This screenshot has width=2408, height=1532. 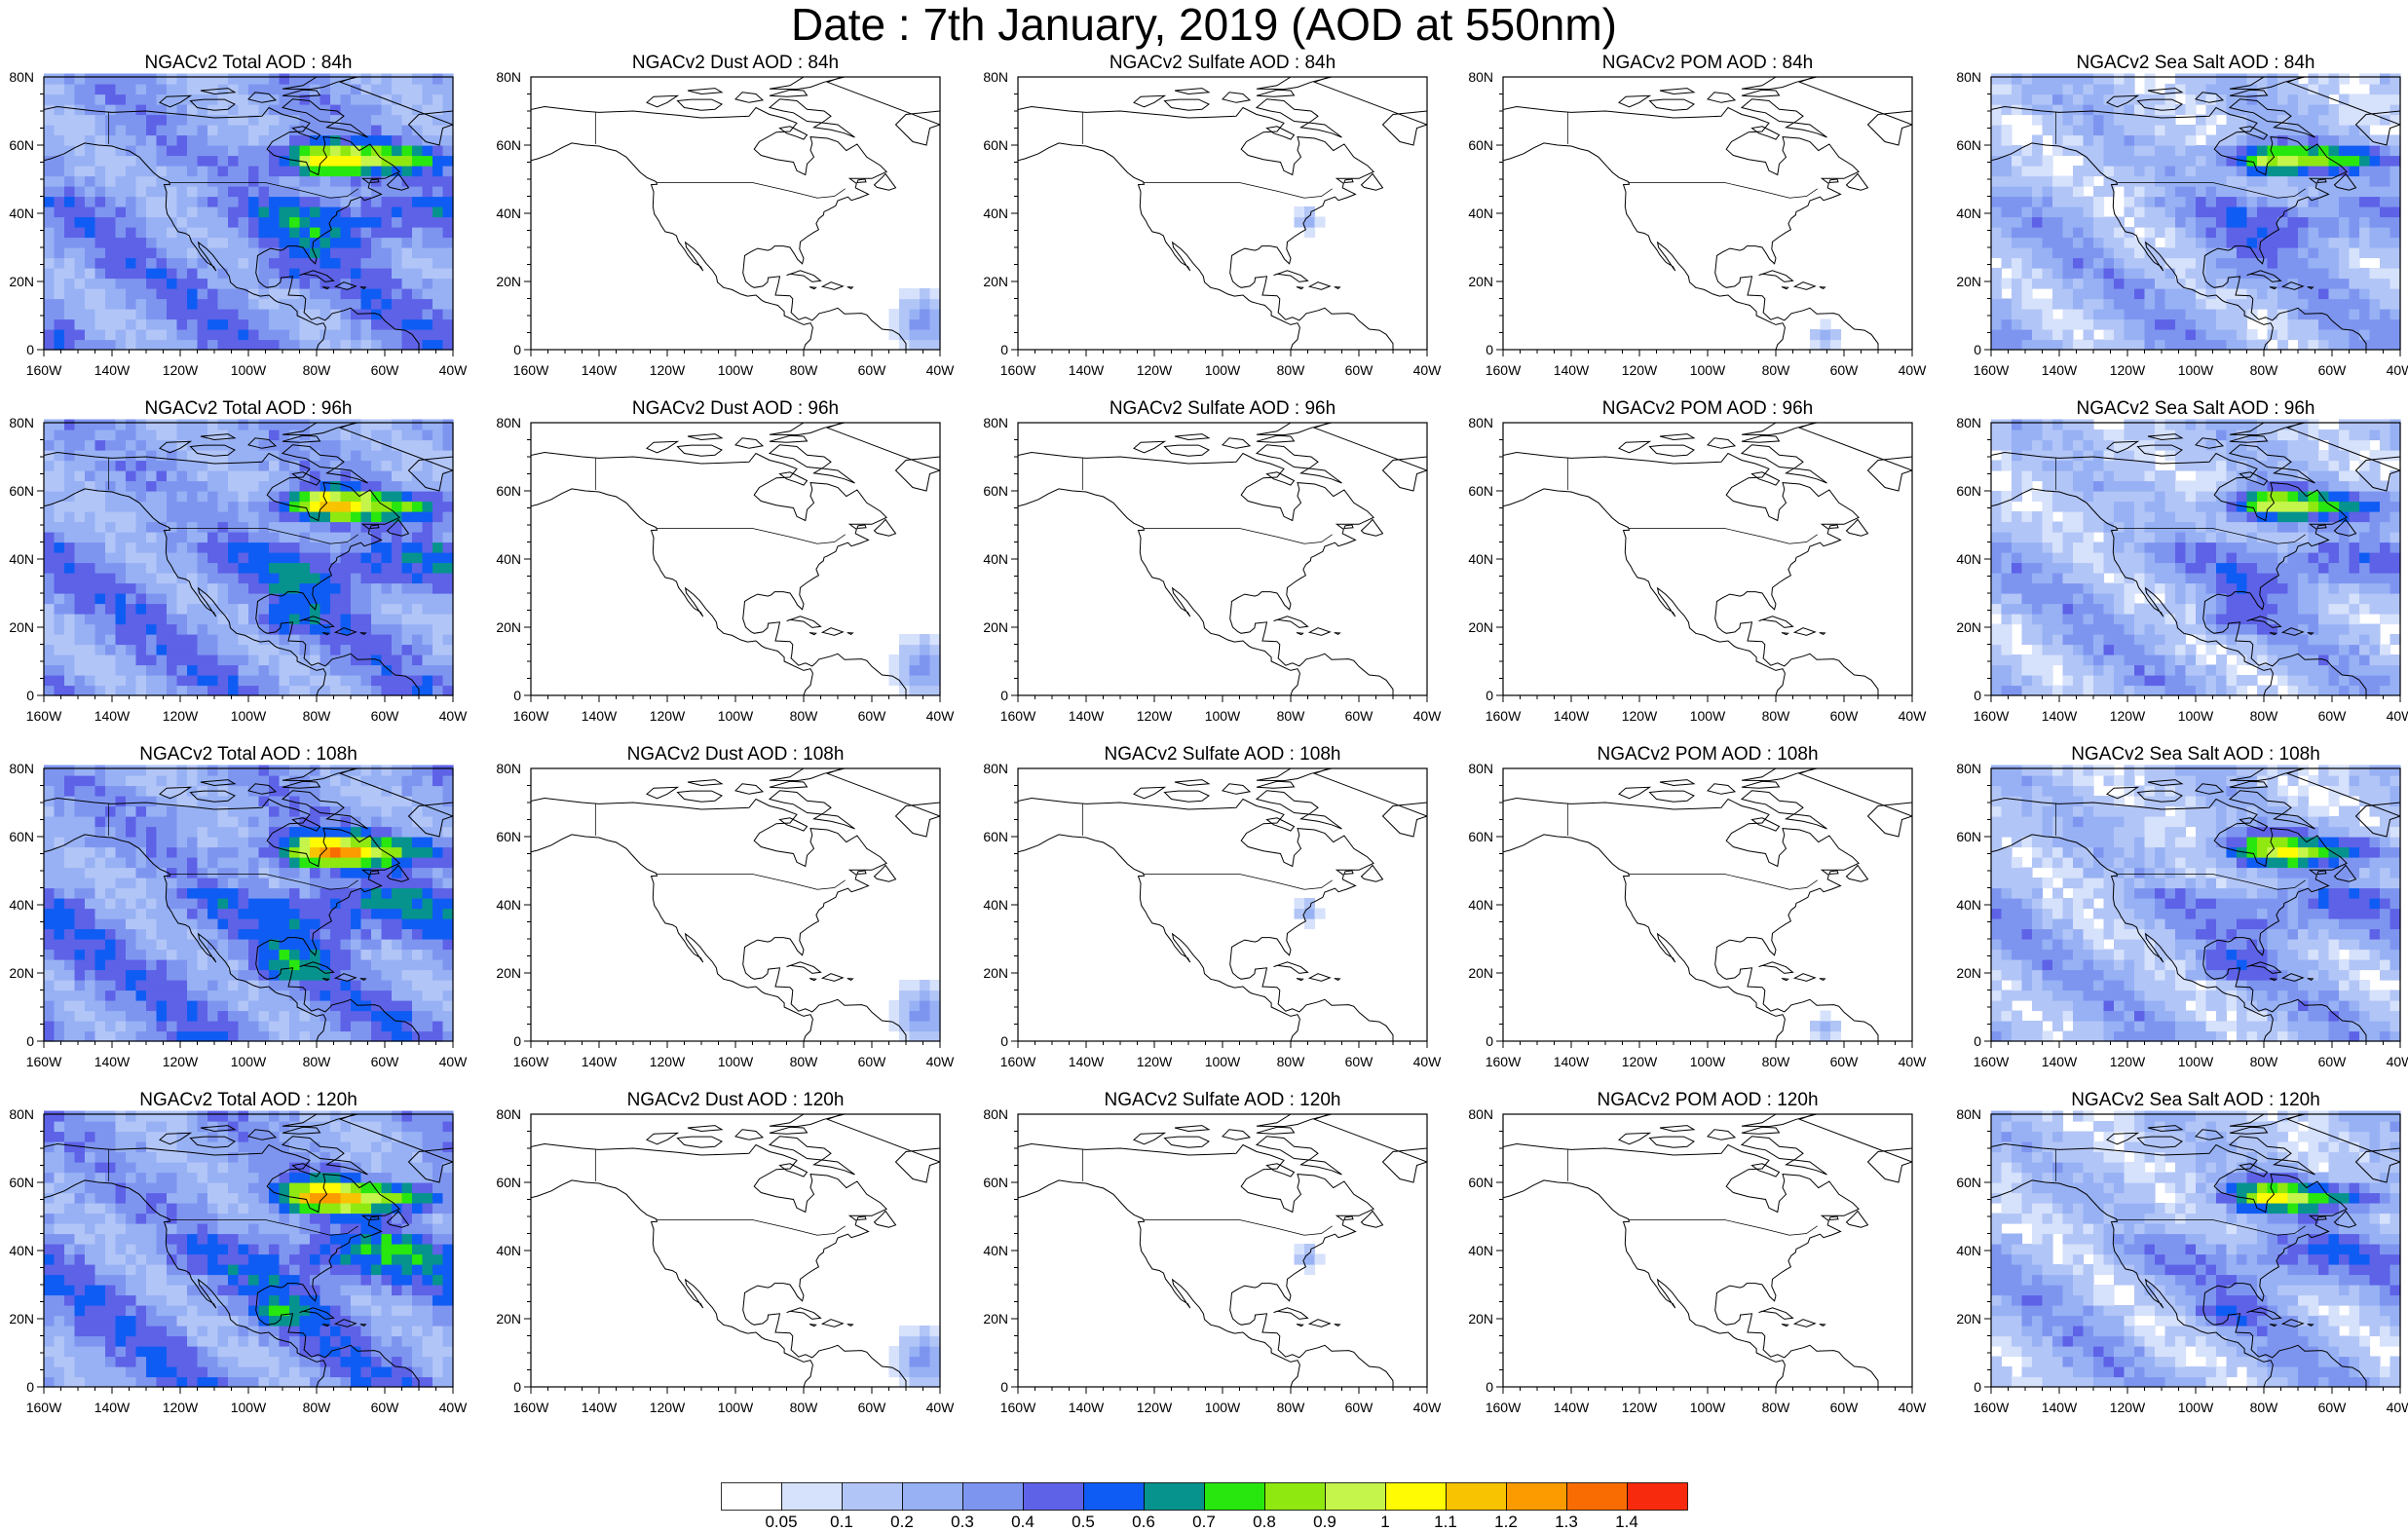 What do you see at coordinates (248, 409) in the screenshot?
I see `panel-title: NGACv2 Total AOD : 96h` at bounding box center [248, 409].